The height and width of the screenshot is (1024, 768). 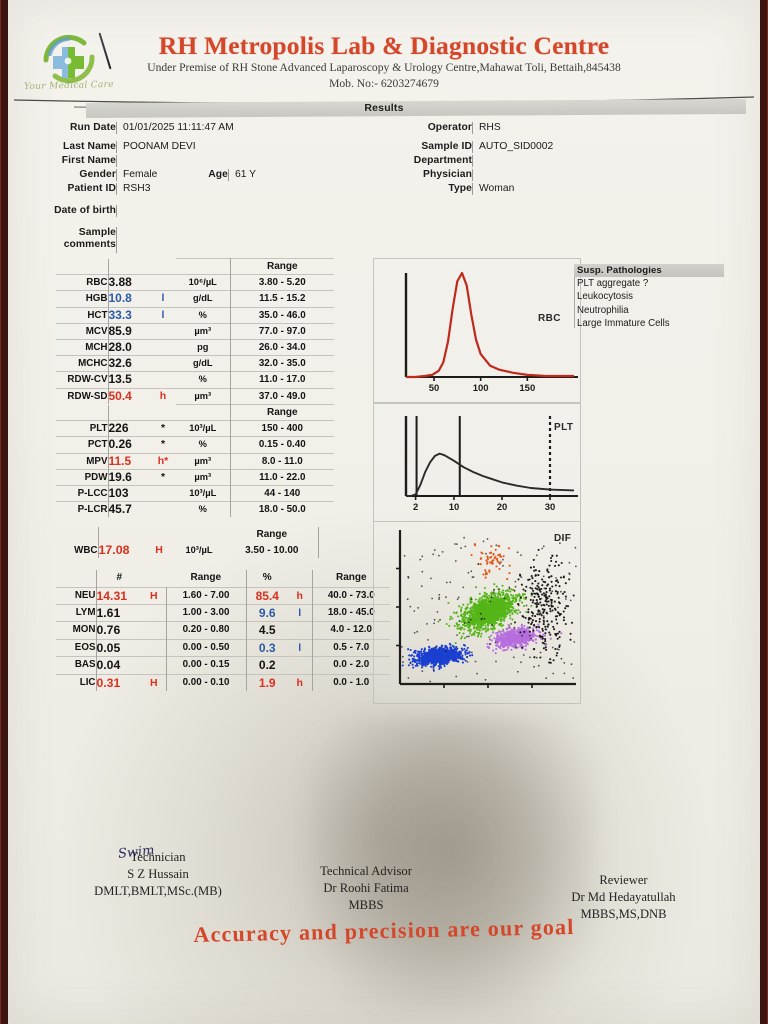 What do you see at coordinates (76, 682) in the screenshot?
I see `diff-param: LIC` at bounding box center [76, 682].